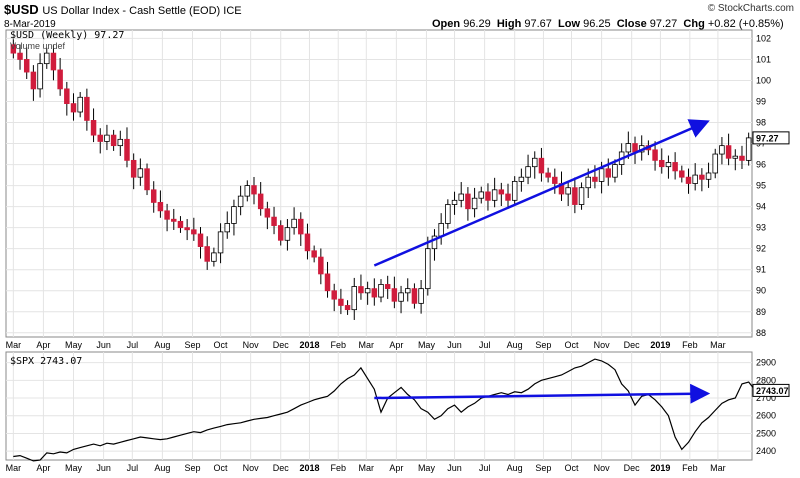 The image size is (800, 478). What do you see at coordinates (396, 345) in the screenshot?
I see `upper-x-tick-label: Apr` at bounding box center [396, 345].